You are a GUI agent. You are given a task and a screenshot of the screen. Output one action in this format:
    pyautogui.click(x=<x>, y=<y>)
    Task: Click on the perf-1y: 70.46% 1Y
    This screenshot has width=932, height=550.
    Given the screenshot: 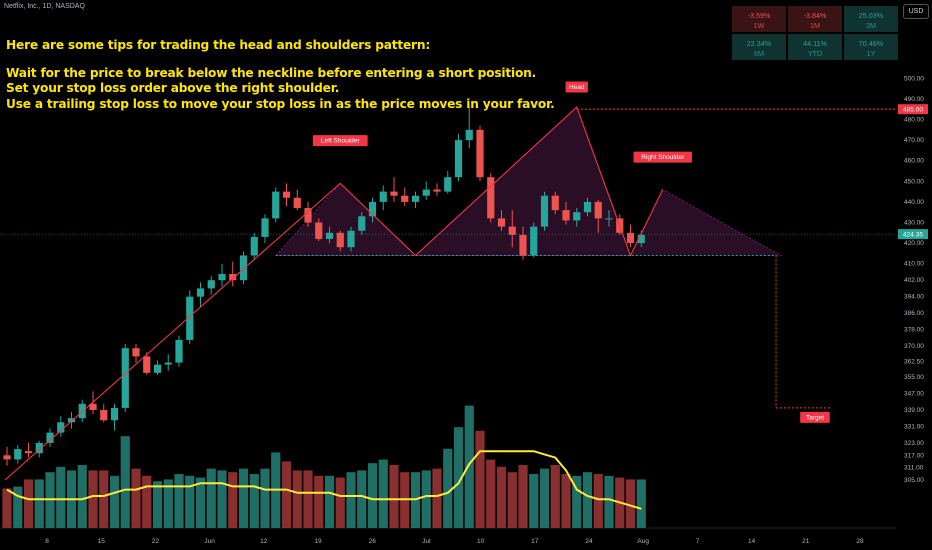 What is the action you would take?
    pyautogui.click(x=871, y=47)
    